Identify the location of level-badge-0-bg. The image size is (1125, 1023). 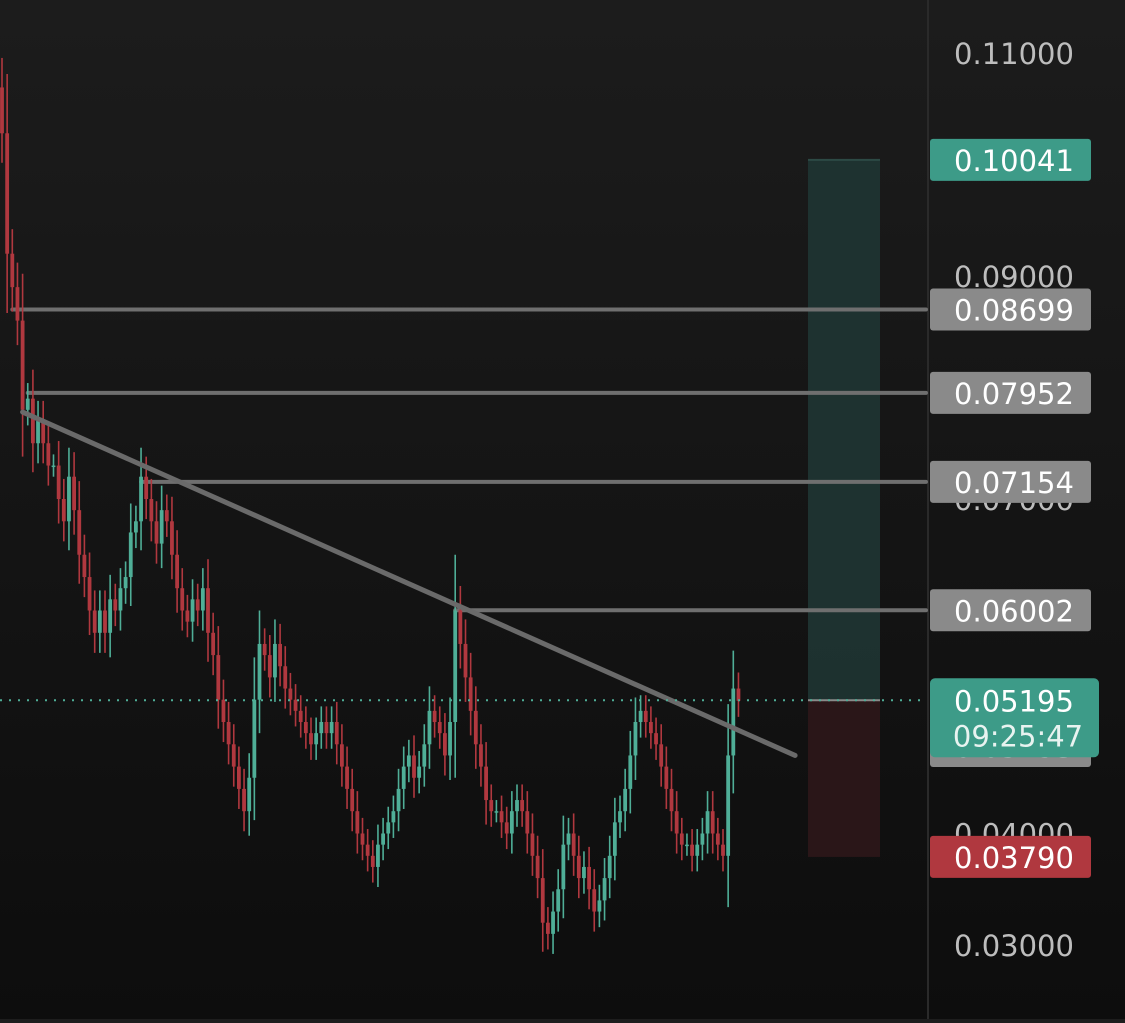
(1010, 309).